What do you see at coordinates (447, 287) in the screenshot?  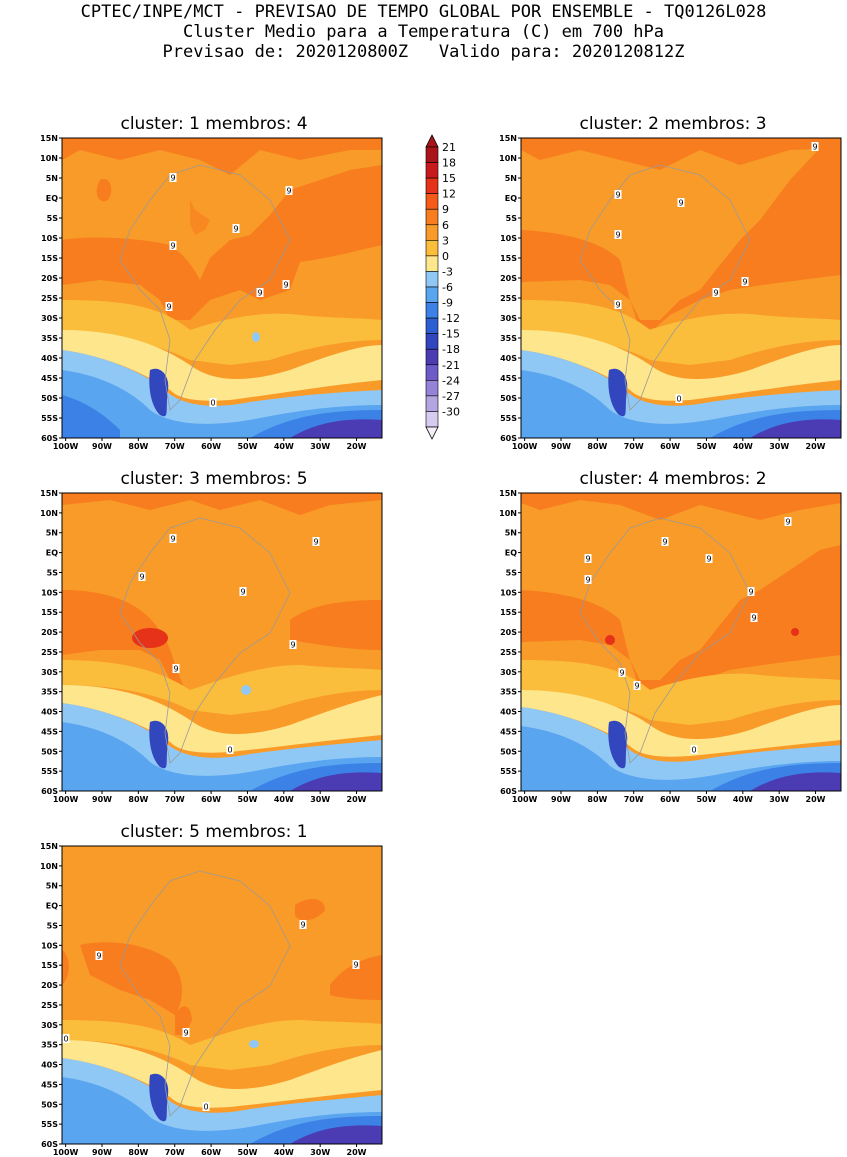 I see `colorbar-label: -6` at bounding box center [447, 287].